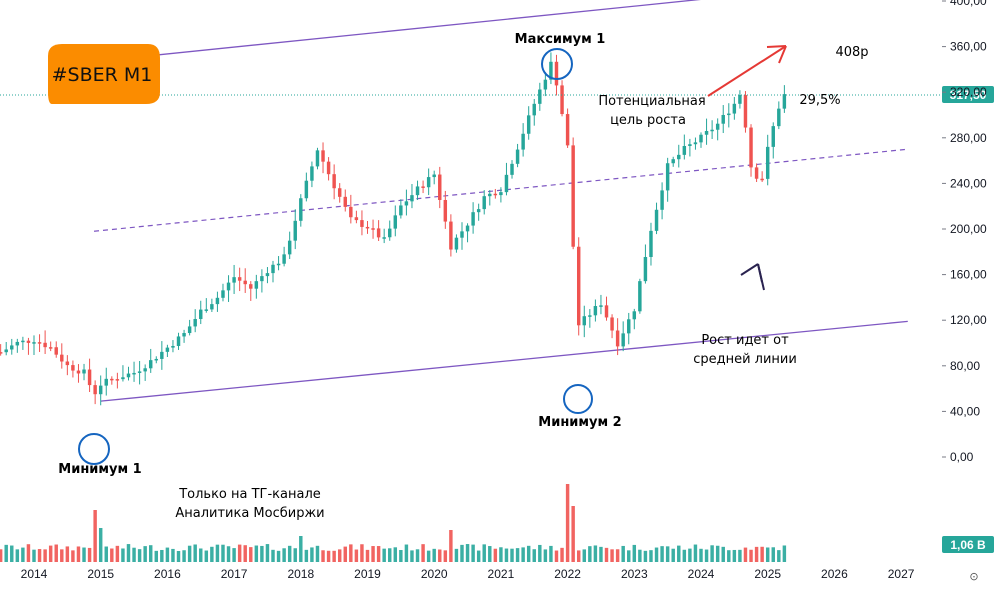  What do you see at coordinates (962, 457) in the screenshot?
I see `y-tick-label: 0,00` at bounding box center [962, 457].